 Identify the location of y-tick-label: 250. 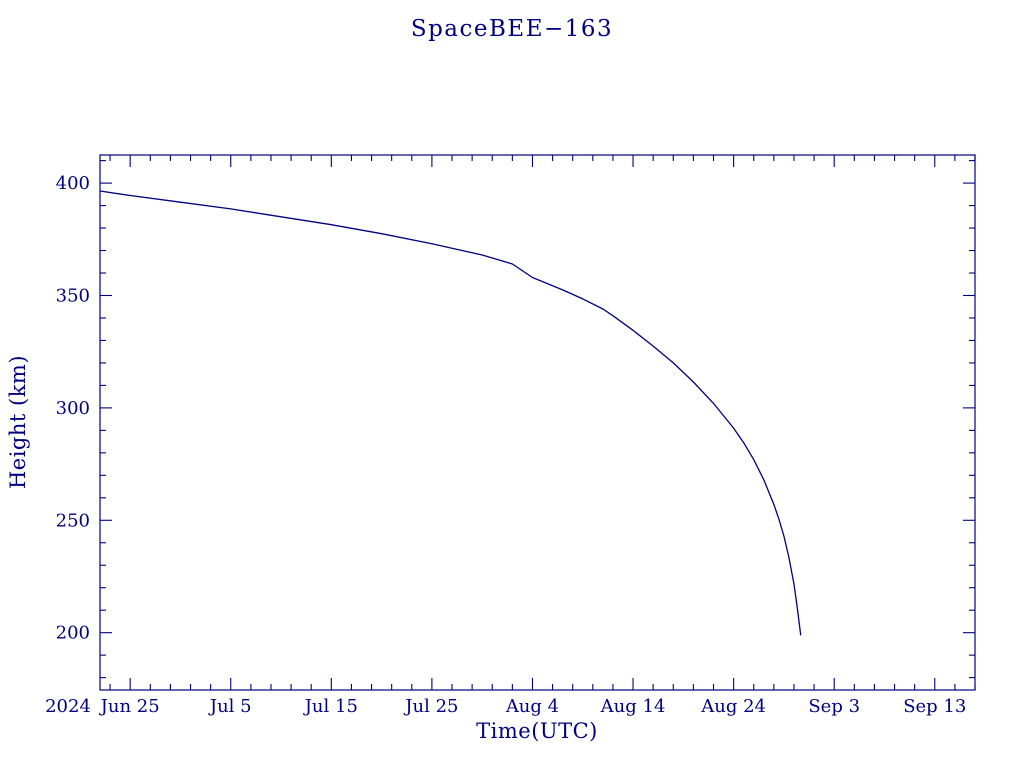
(73, 520).